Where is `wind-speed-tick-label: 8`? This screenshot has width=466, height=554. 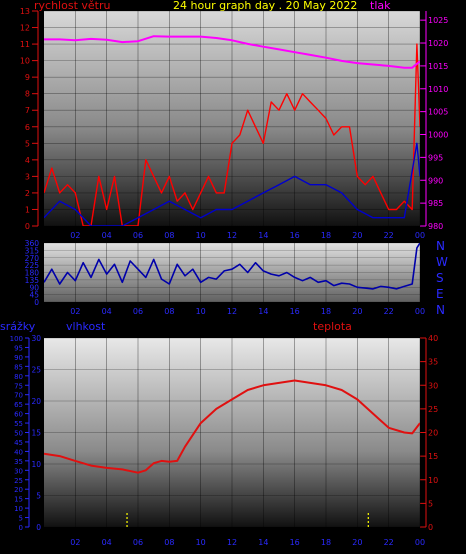 wind-speed-tick-label: 8 is located at coordinates (27, 94).